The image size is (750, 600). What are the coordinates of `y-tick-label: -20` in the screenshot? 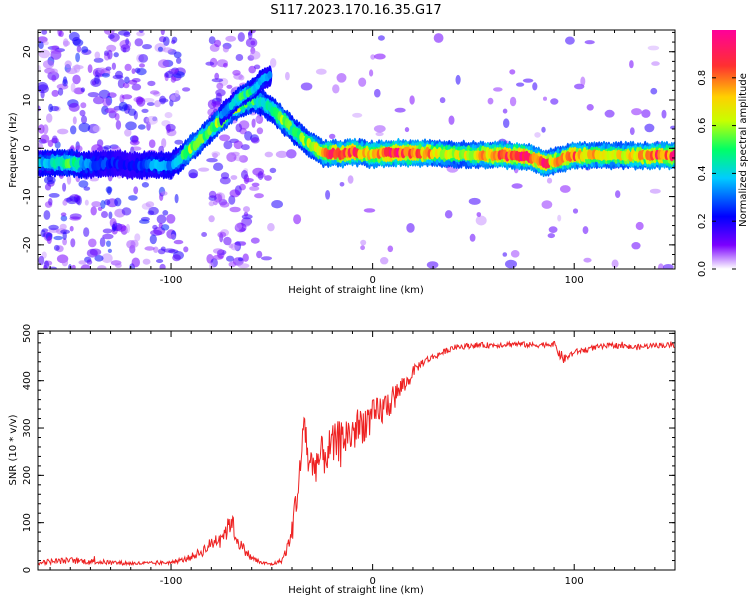 It's located at (27, 245).